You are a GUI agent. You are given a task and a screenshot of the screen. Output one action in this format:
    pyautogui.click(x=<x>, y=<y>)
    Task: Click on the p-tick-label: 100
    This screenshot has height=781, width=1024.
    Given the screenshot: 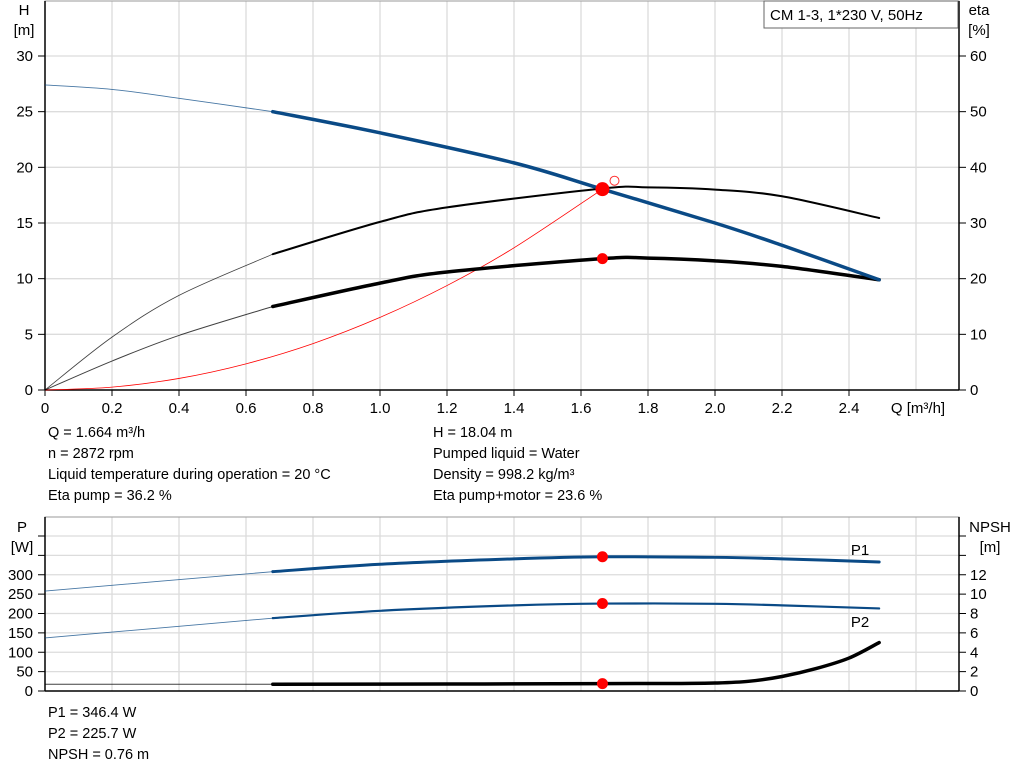 What is the action you would take?
    pyautogui.click(x=20, y=652)
    